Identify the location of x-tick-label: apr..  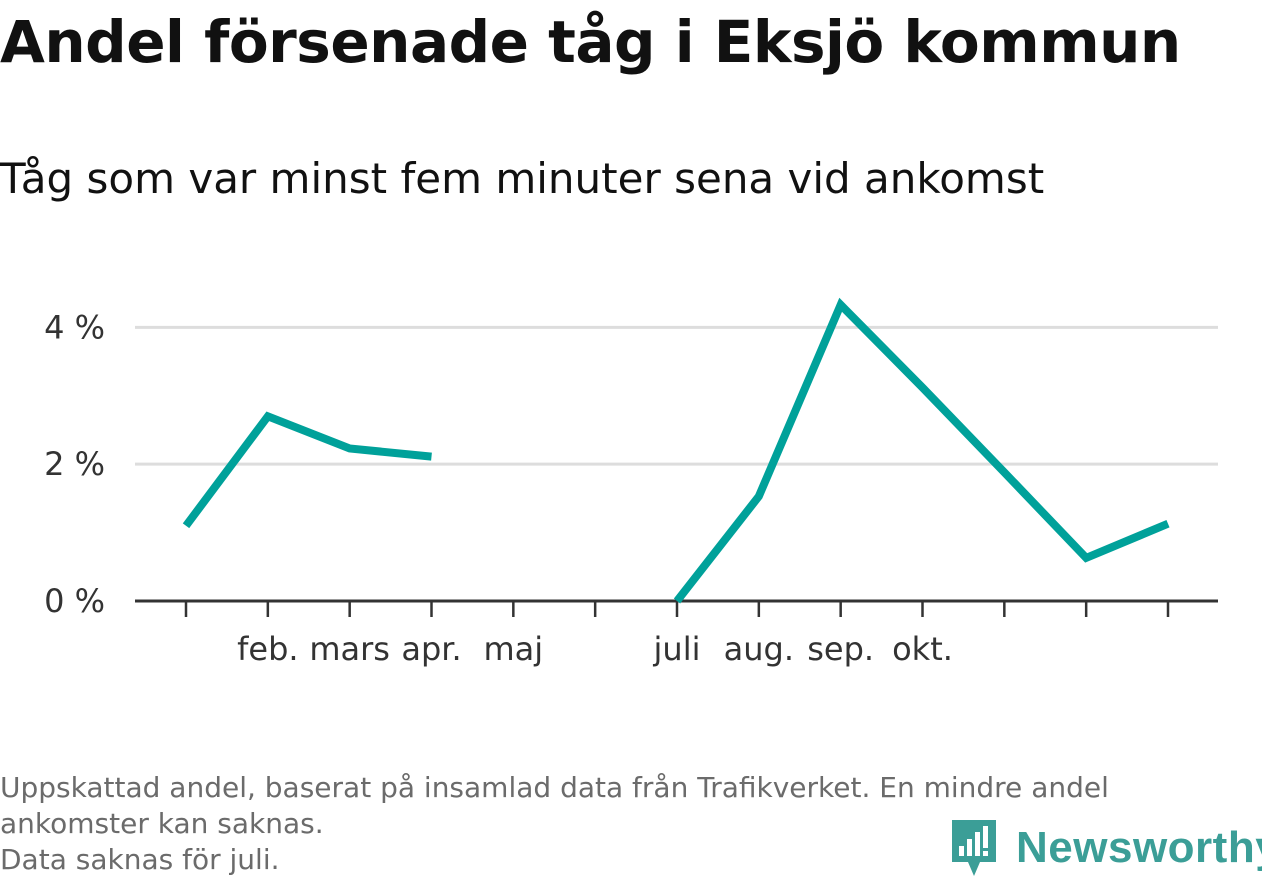
(431, 649).